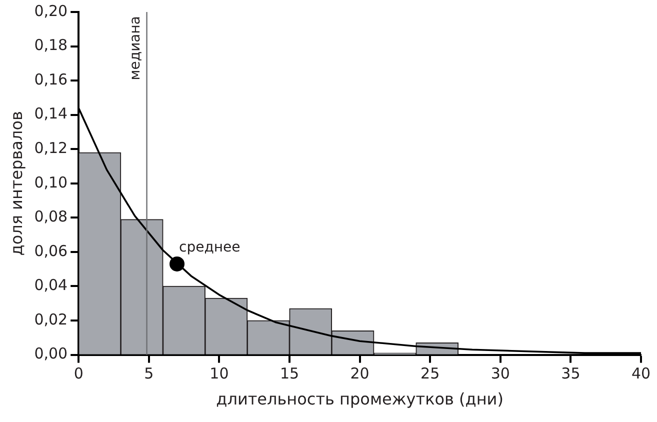 The height and width of the screenshot is (422, 657). Describe the element at coordinates (79, 373) in the screenshot. I see `x-tick-label: 0` at that location.